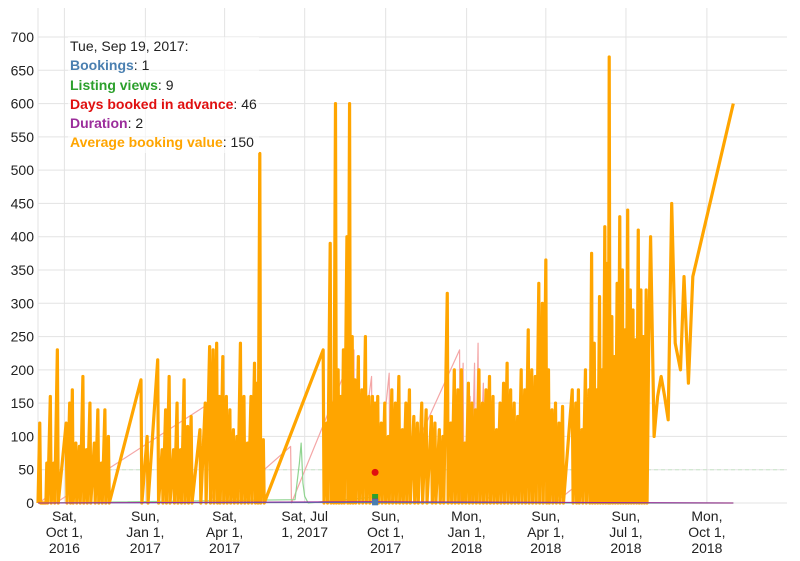 This screenshot has width=800, height=561. I want to click on tooltip-row-listing-views: Listing views: 9, so click(122, 84).